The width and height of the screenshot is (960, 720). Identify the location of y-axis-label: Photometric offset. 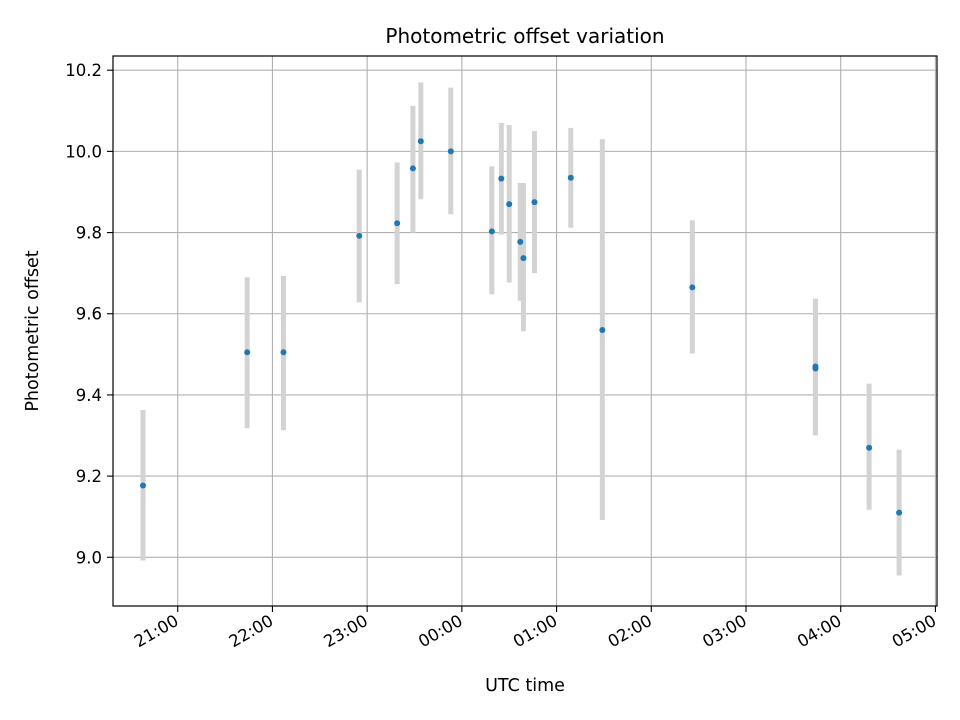
(33, 330).